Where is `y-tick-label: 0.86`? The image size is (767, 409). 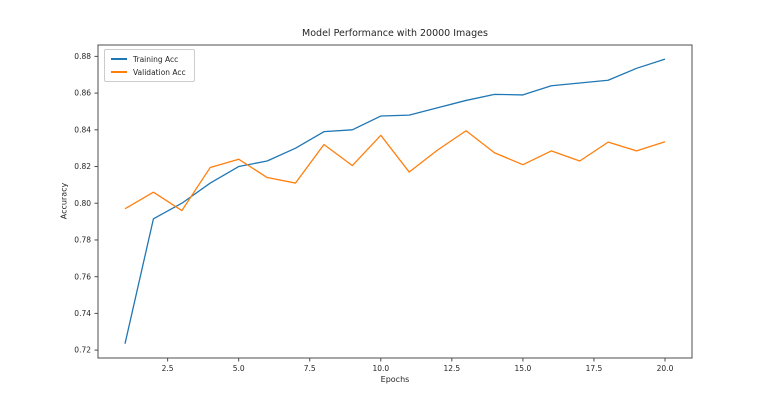
y-tick-label: 0.86 is located at coordinates (82, 93).